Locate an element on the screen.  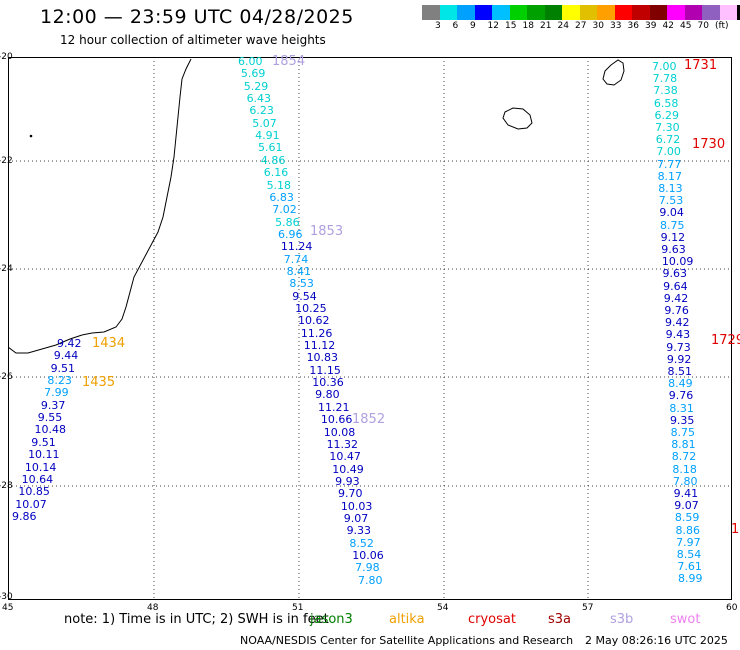
wave-height-value: 5.69 is located at coordinates (253, 74).